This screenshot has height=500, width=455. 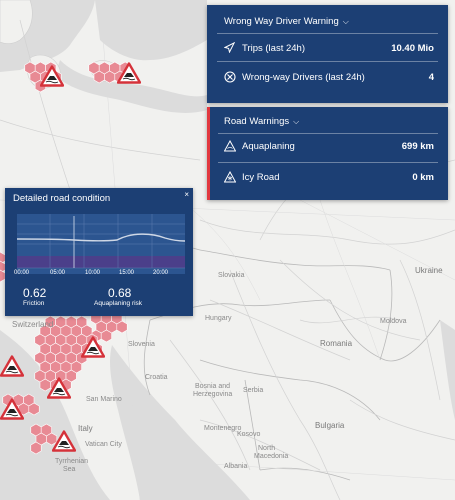 What do you see at coordinates (257, 121) in the screenshot?
I see `road-warnings-title: Road Warnings` at bounding box center [257, 121].